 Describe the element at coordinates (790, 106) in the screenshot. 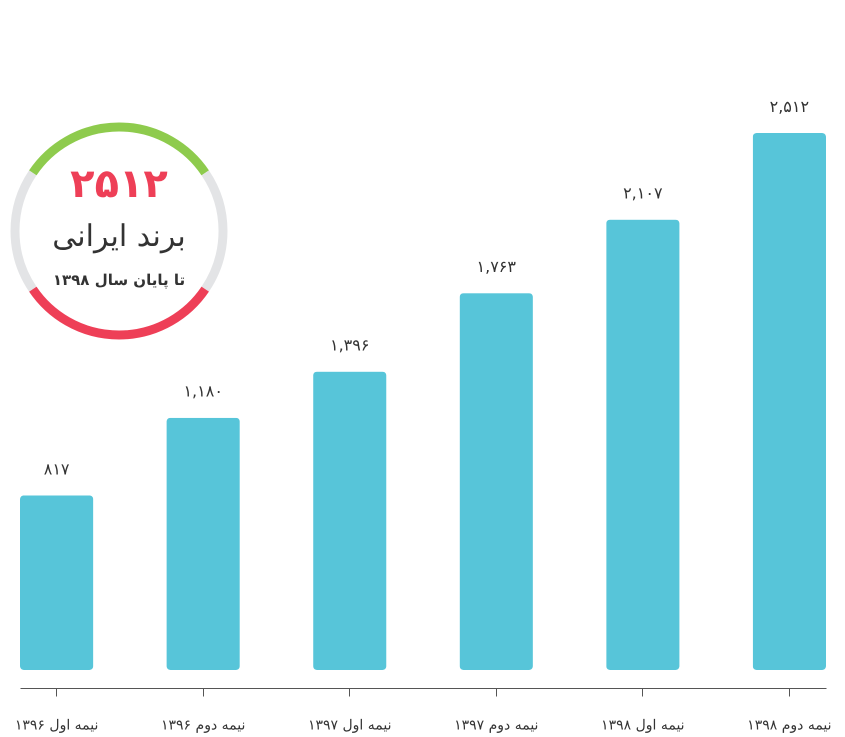

I see `data-label: ۲,۵۱۲` at that location.